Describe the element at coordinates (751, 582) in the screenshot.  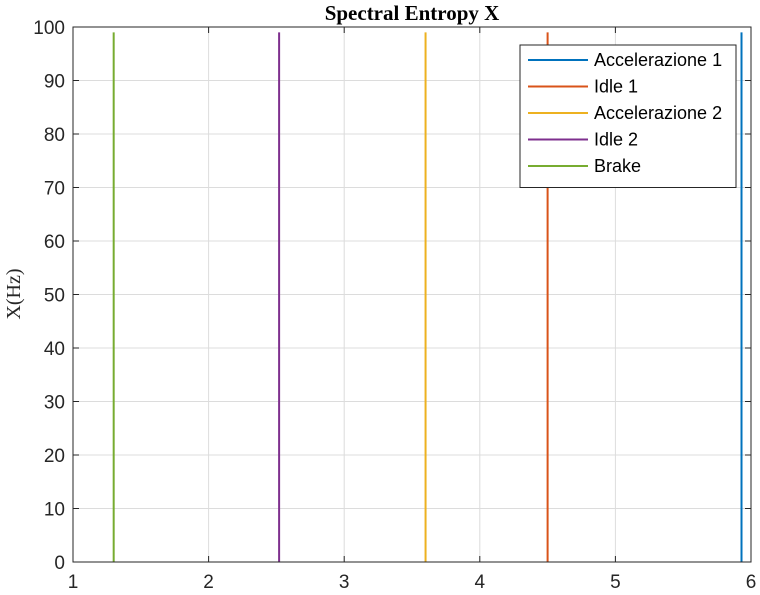
I see `x-tick-label: 6` at that location.